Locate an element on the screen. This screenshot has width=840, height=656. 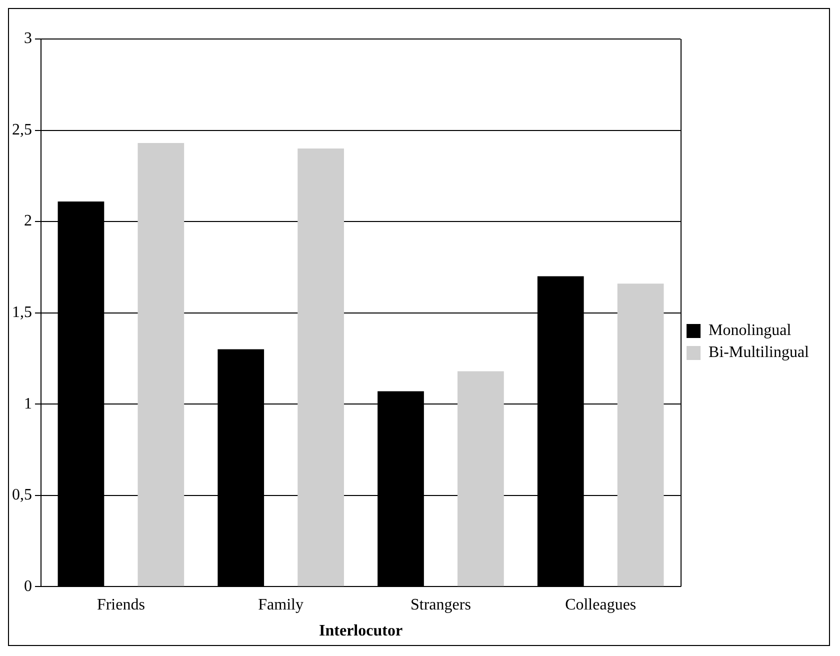
y-tick-label: 1,5 is located at coordinates (22, 313).